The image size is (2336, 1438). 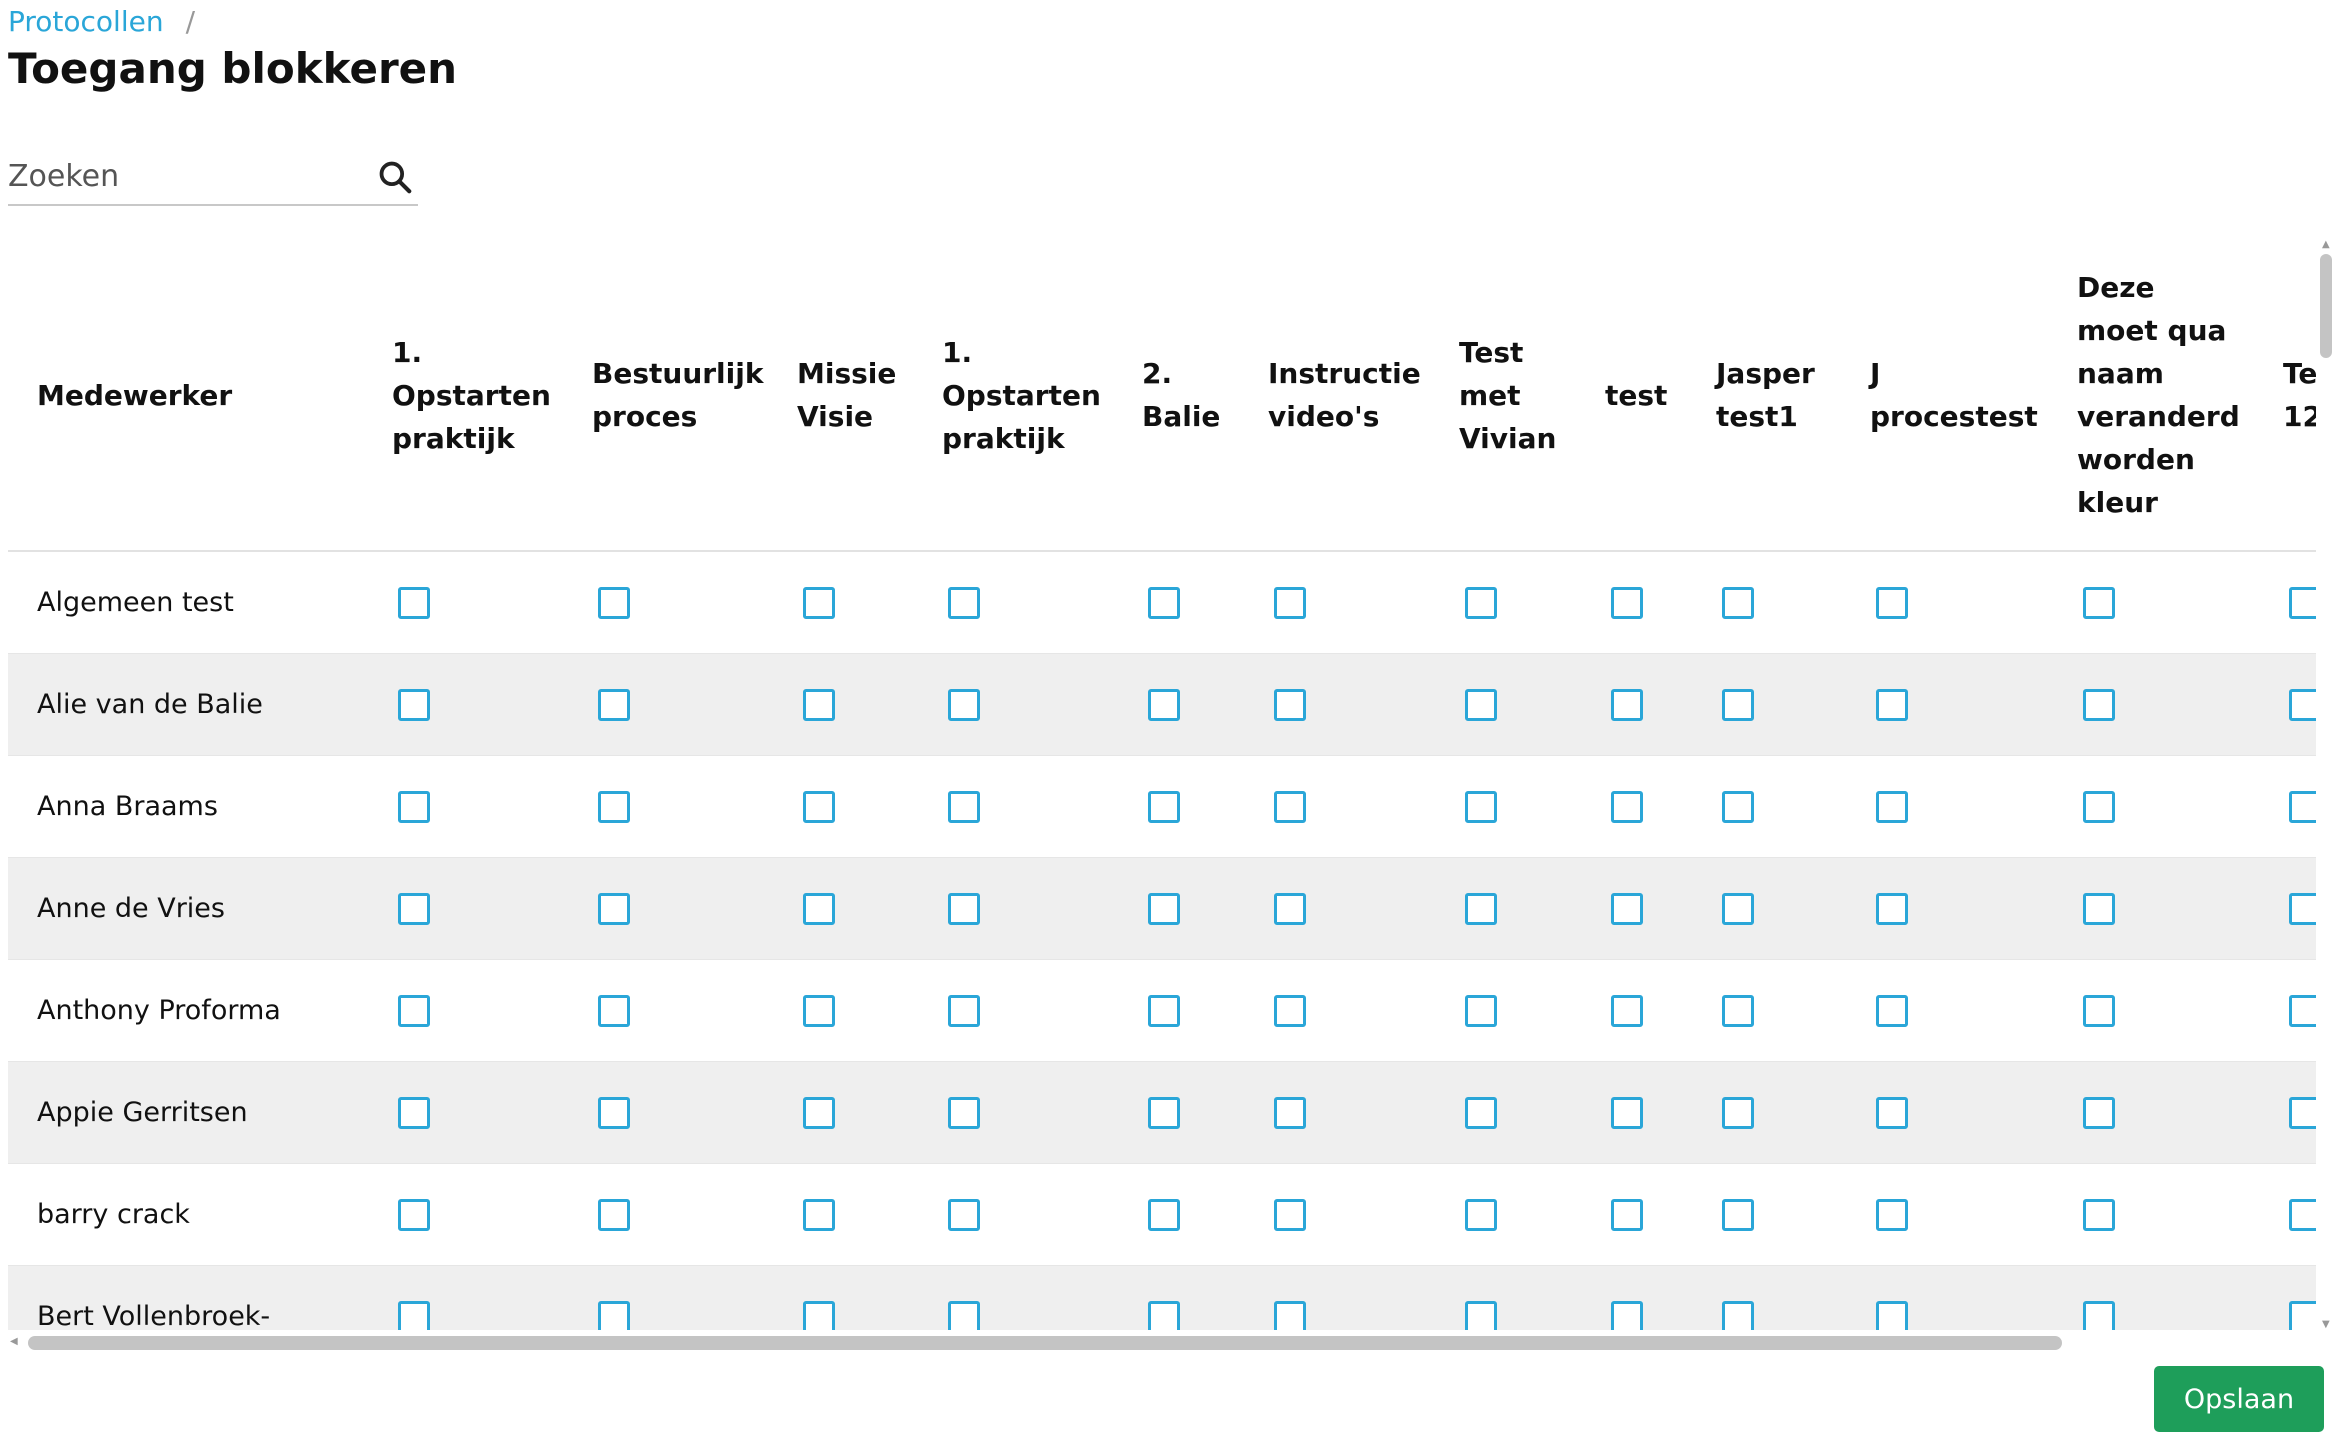 What do you see at coordinates (2326, 306) in the screenshot?
I see `vertical-scrollbar-thumb` at bounding box center [2326, 306].